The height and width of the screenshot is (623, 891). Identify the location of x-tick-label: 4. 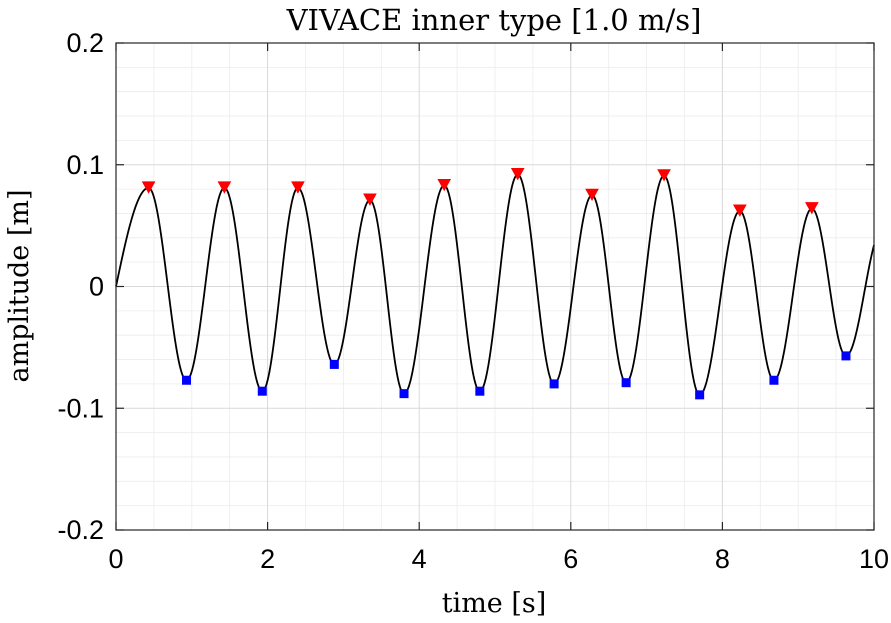
(419, 559).